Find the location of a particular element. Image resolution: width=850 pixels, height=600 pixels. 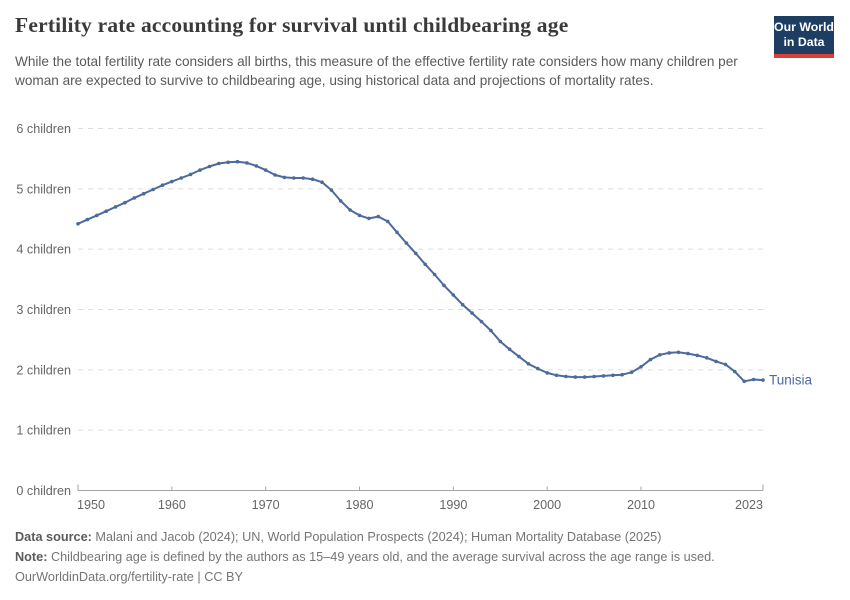

x-axis-label: 1970 is located at coordinates (266, 505).